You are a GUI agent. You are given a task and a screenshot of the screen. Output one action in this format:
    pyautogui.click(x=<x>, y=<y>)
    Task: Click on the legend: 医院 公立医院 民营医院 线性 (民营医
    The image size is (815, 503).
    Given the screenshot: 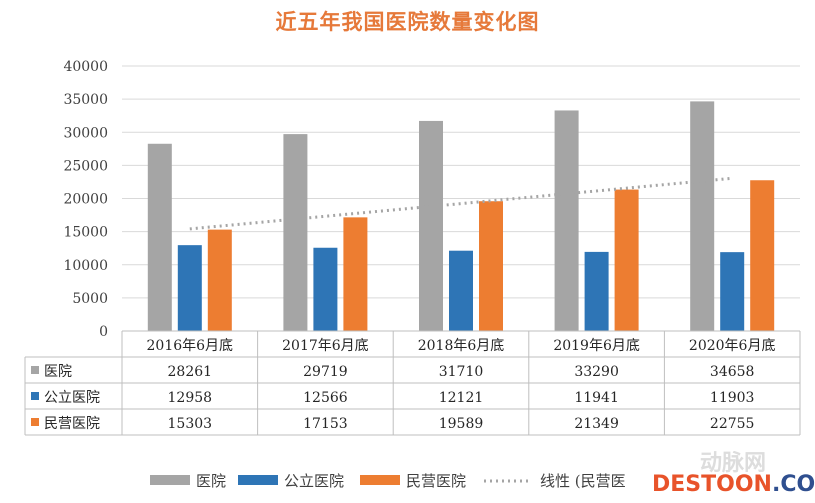 What is the action you would take?
    pyautogui.click(x=388, y=481)
    